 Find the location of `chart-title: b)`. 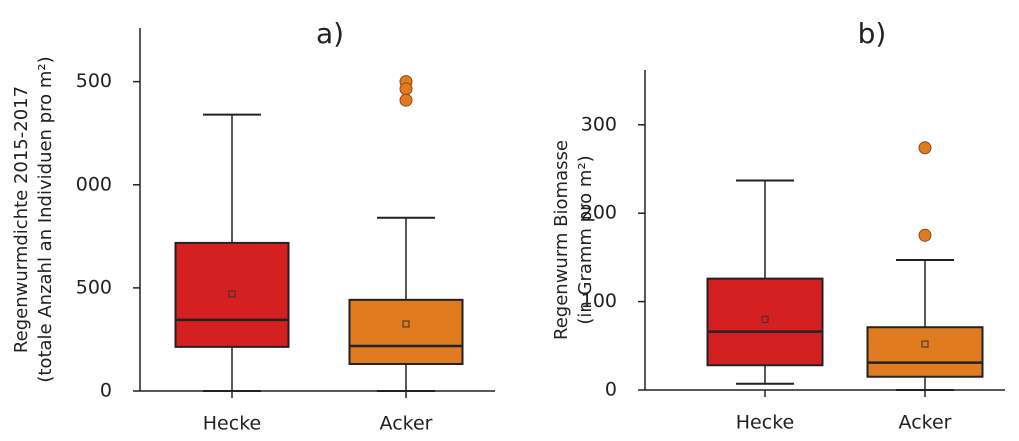

chart-title: b) is located at coordinates (872, 33).